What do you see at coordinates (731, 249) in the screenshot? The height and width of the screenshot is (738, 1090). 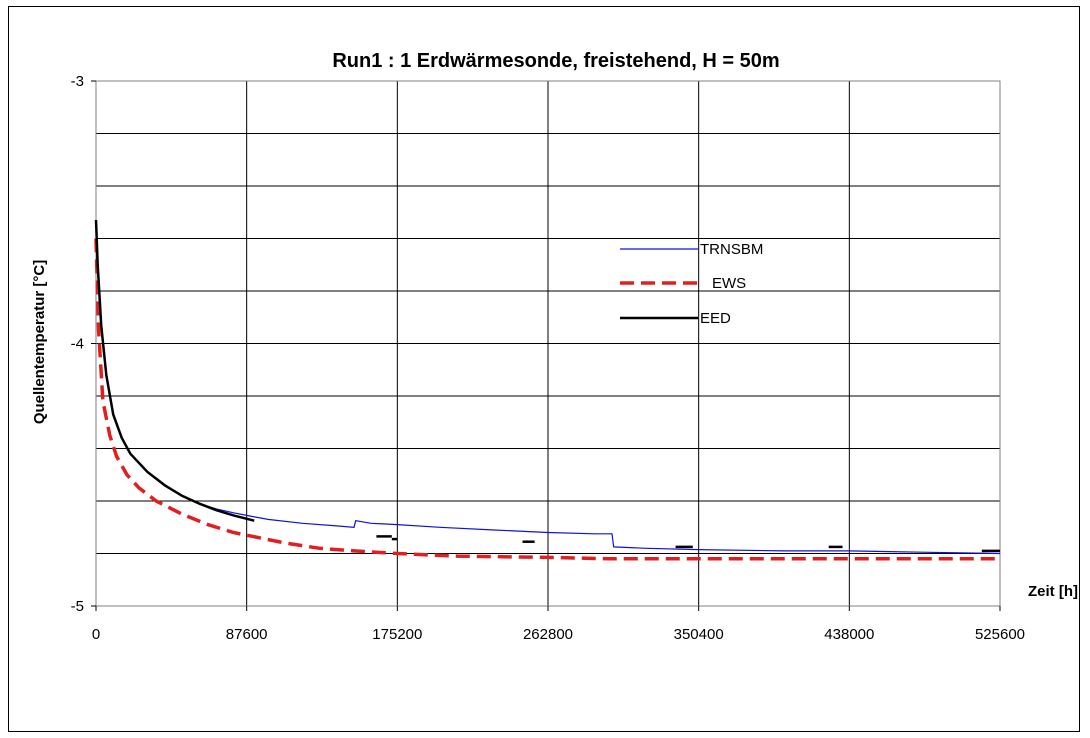 I see `legend-label-trnsbm: TRNSBM` at bounding box center [731, 249].